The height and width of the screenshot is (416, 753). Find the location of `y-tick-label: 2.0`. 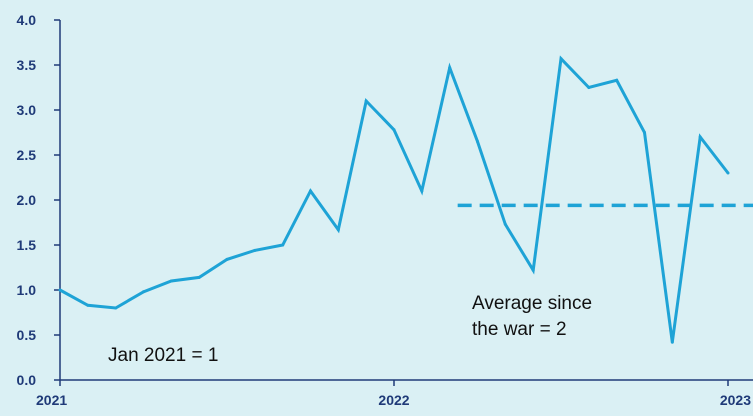

y-tick-label: 2.0 is located at coordinates (27, 200).